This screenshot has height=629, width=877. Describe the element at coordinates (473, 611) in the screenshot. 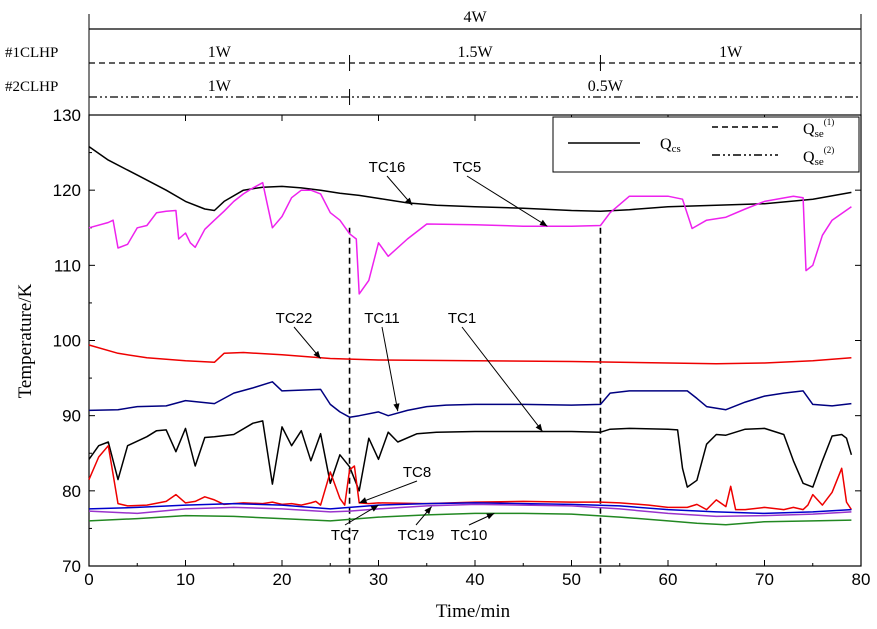

I see `x-axis-label: Time/min` at that location.